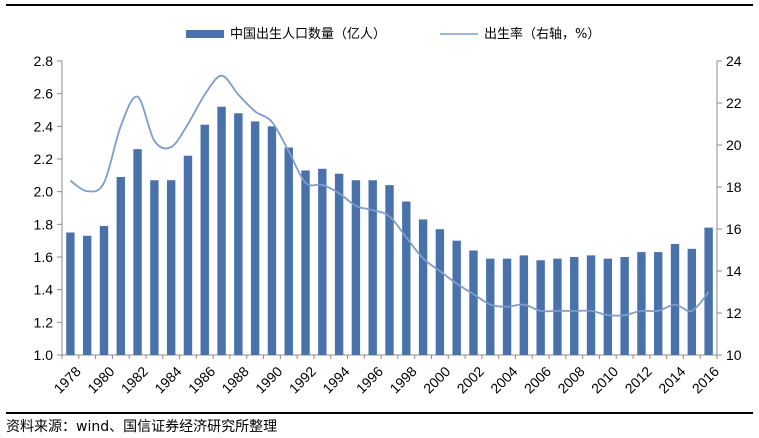 Image resolution: width=759 pixels, height=438 pixels. I want to click on y-right-tick-label: 20, so click(734, 145).